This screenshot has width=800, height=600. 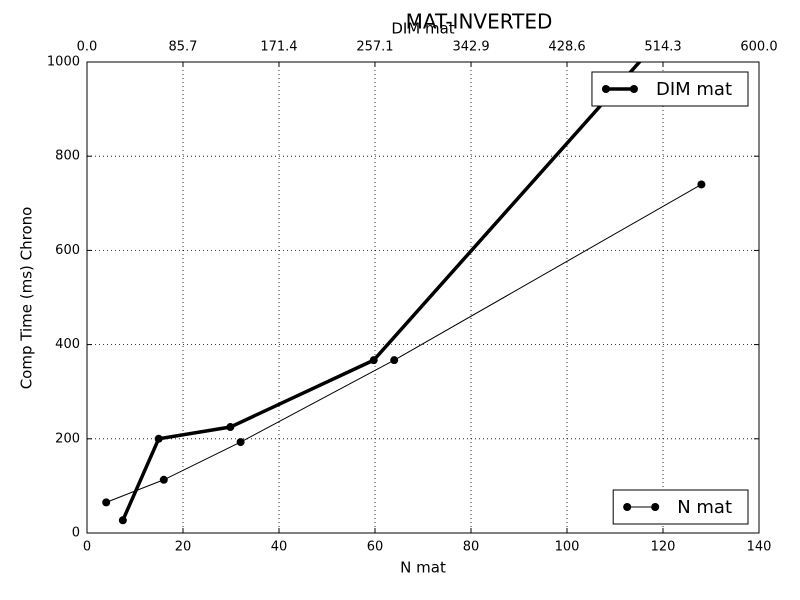 What do you see at coordinates (662, 47) in the screenshot?
I see `x2-tick-label: 514.3` at bounding box center [662, 47].